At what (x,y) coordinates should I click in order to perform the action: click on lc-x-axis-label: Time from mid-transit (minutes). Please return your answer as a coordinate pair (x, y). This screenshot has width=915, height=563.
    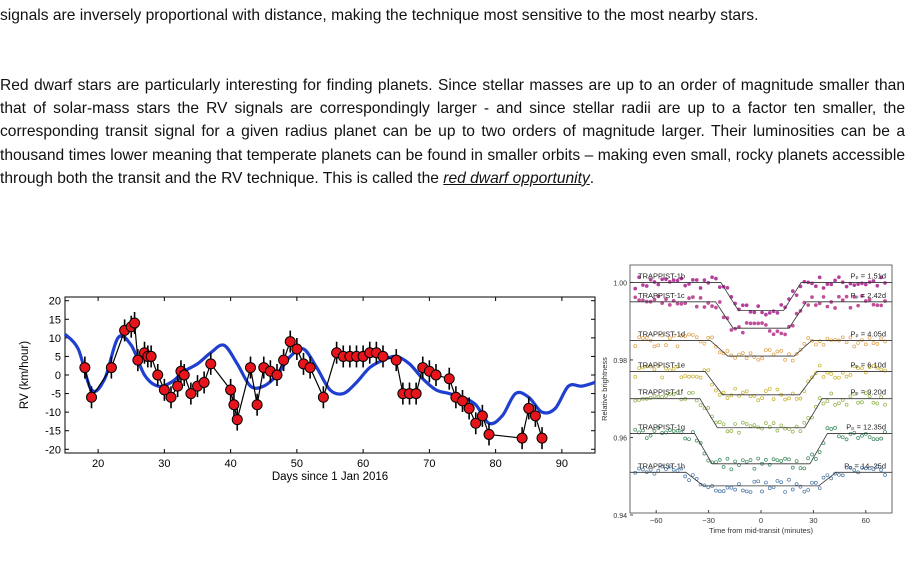
    Looking at the image, I should click on (761, 530).